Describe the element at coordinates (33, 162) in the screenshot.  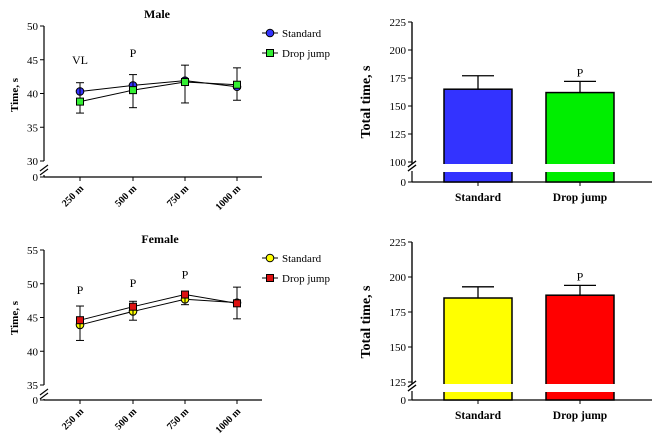
I see `y-tick-label: 30` at that location.